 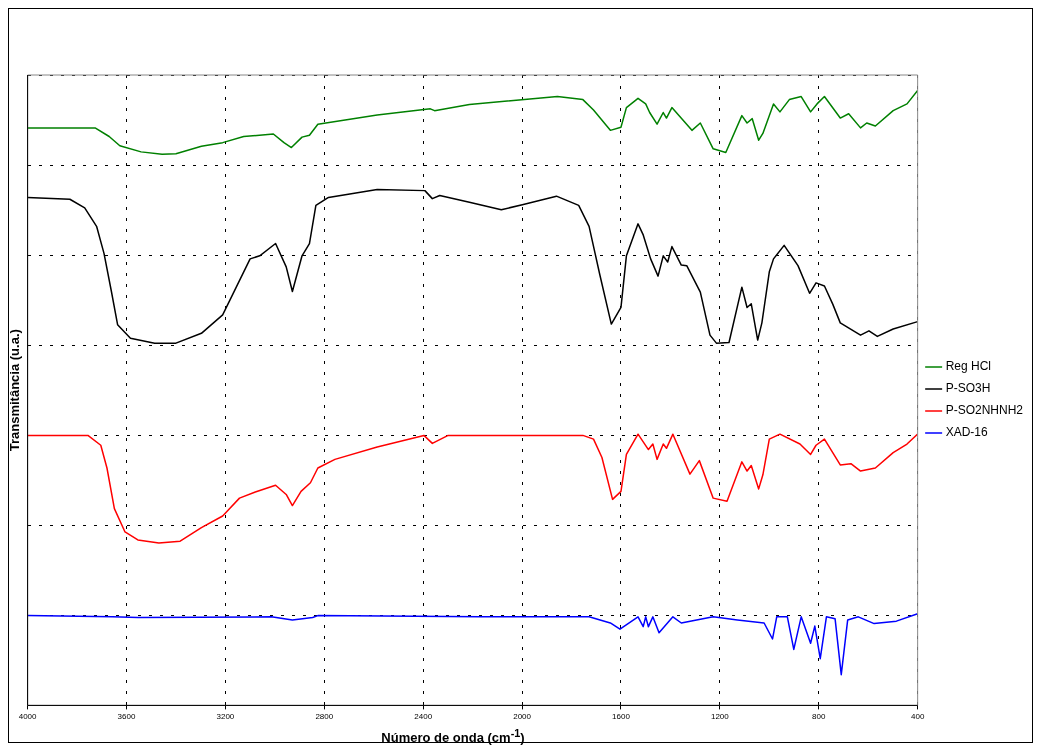 I want to click on x-tick-label: 2800, so click(x=324, y=717).